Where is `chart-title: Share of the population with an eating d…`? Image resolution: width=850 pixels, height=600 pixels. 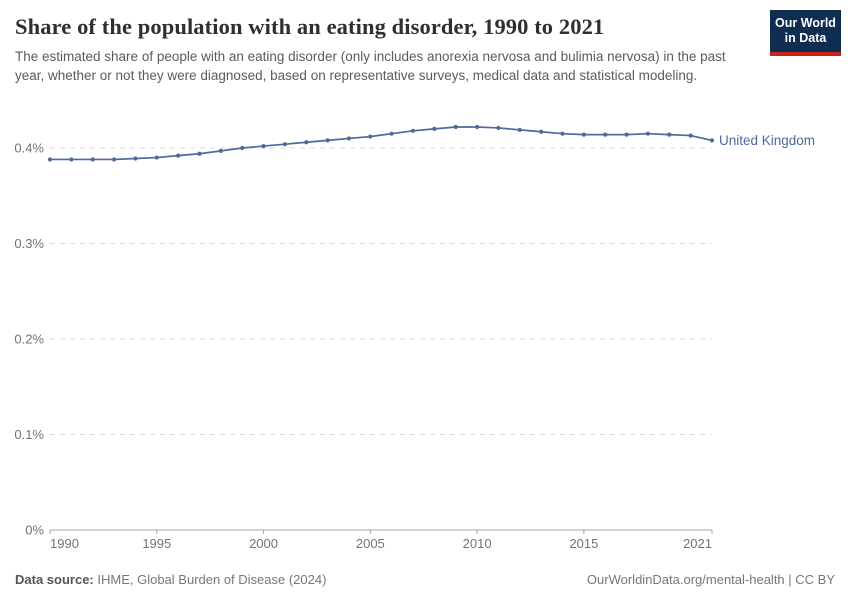
chart-title: Share of the population with an eating d… is located at coordinates (310, 26).